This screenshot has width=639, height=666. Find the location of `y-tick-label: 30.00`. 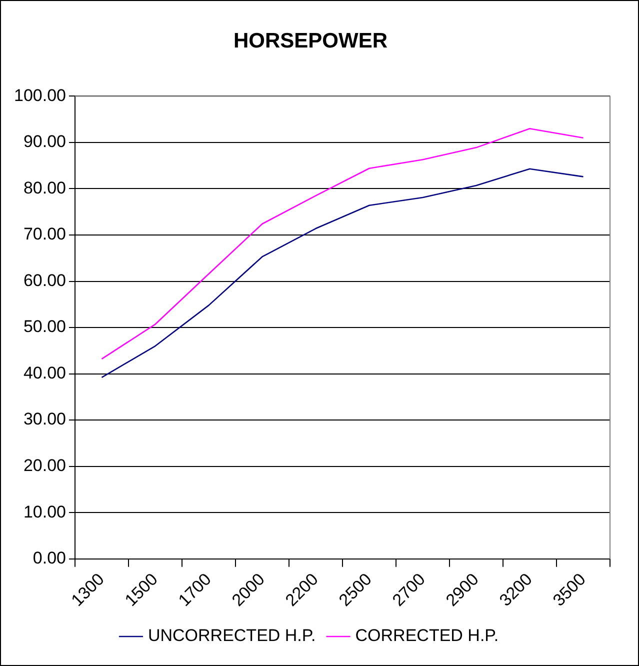

y-tick-label: 30.00 is located at coordinates (44, 419).